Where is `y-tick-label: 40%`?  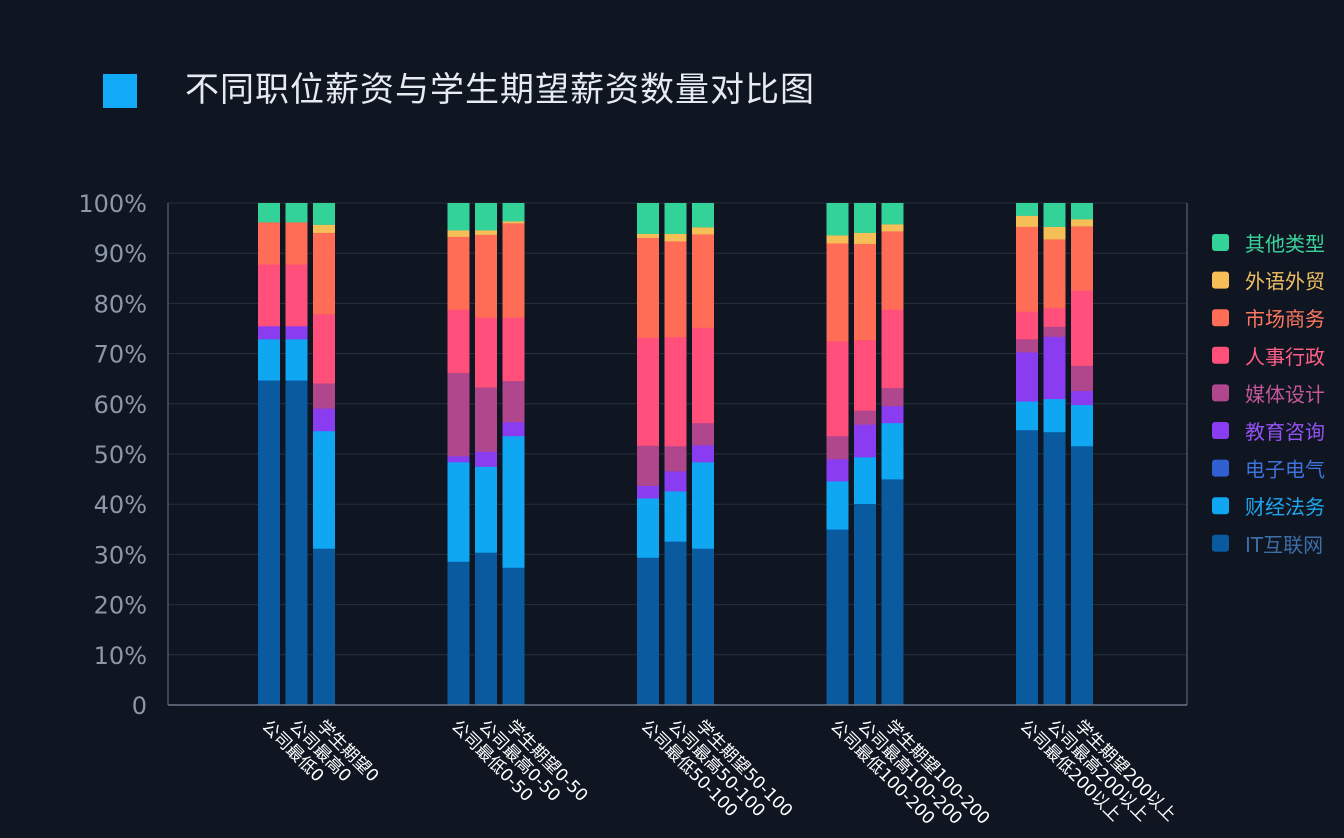
y-tick-label: 40% is located at coordinates (120, 505).